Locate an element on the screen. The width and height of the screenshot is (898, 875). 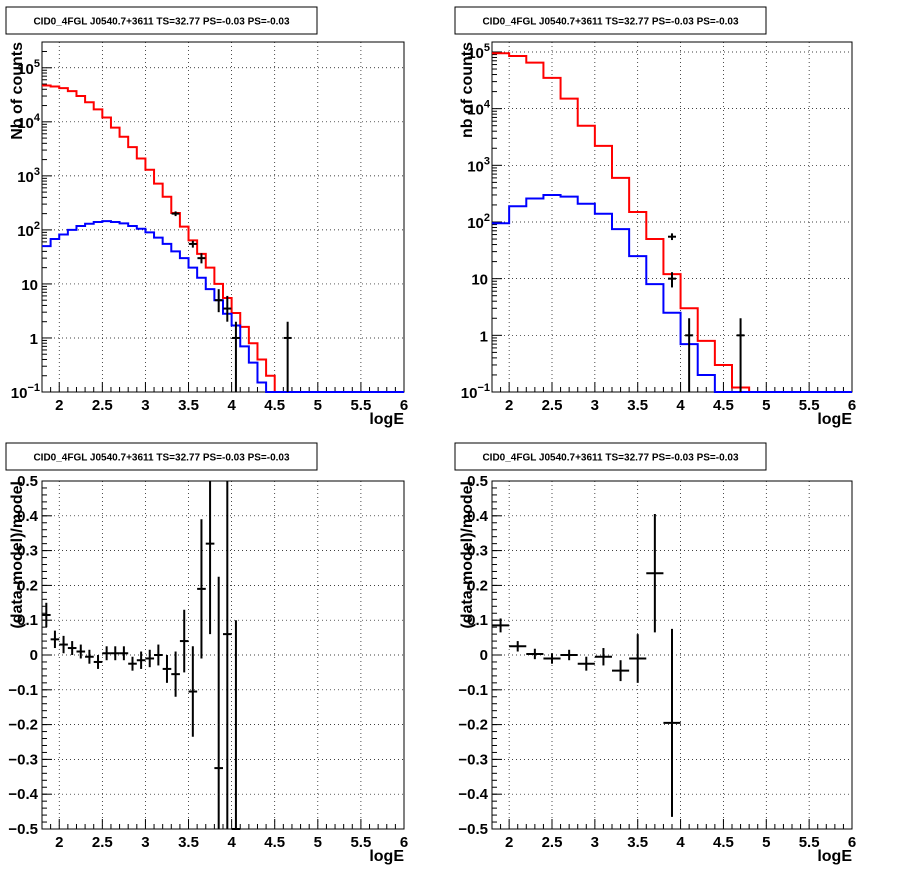
y-axis-label: nb of counts is located at coordinates (467, 90).